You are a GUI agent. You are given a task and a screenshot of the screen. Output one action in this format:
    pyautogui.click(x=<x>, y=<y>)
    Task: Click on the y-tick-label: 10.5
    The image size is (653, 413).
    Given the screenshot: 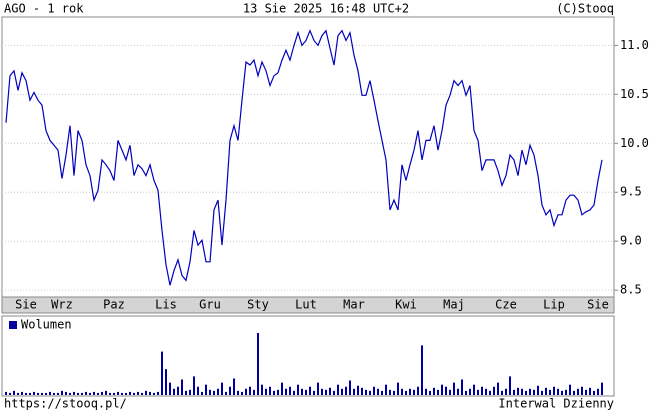 What is the action you would take?
    pyautogui.click(x=634, y=94)
    